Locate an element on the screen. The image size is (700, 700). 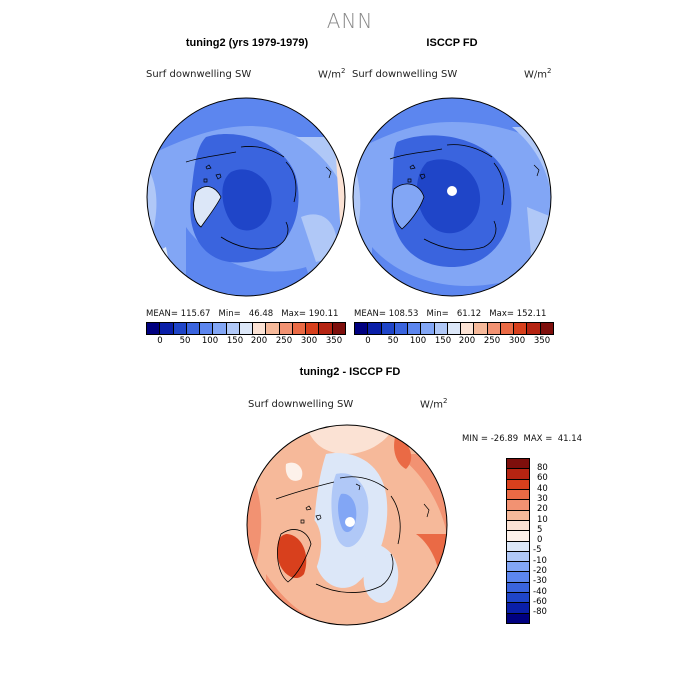
figure-title: ANN is located at coordinates (350, 21).